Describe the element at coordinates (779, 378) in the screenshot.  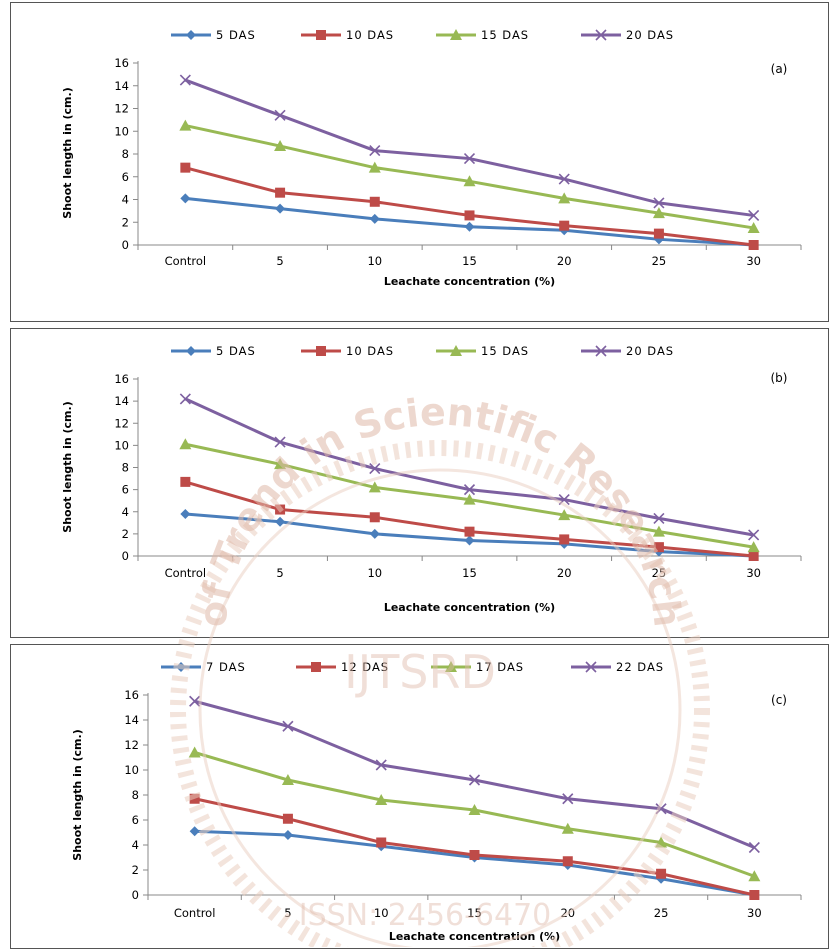
I see `panel-label: (b)` at that location.